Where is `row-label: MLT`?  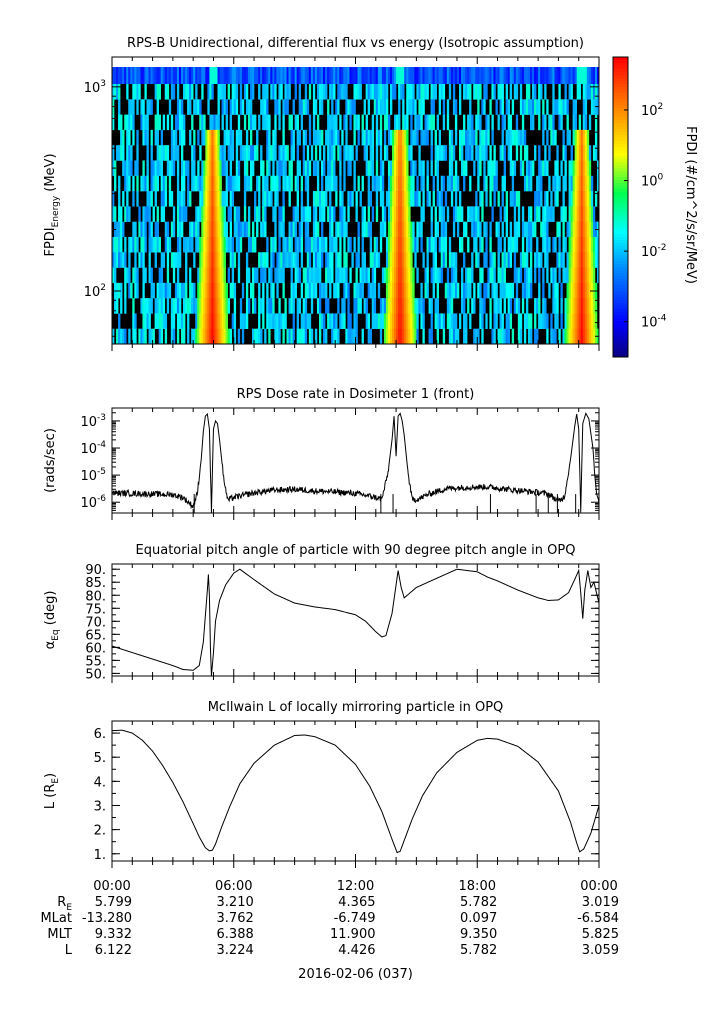
row-label: MLT is located at coordinates (59, 934).